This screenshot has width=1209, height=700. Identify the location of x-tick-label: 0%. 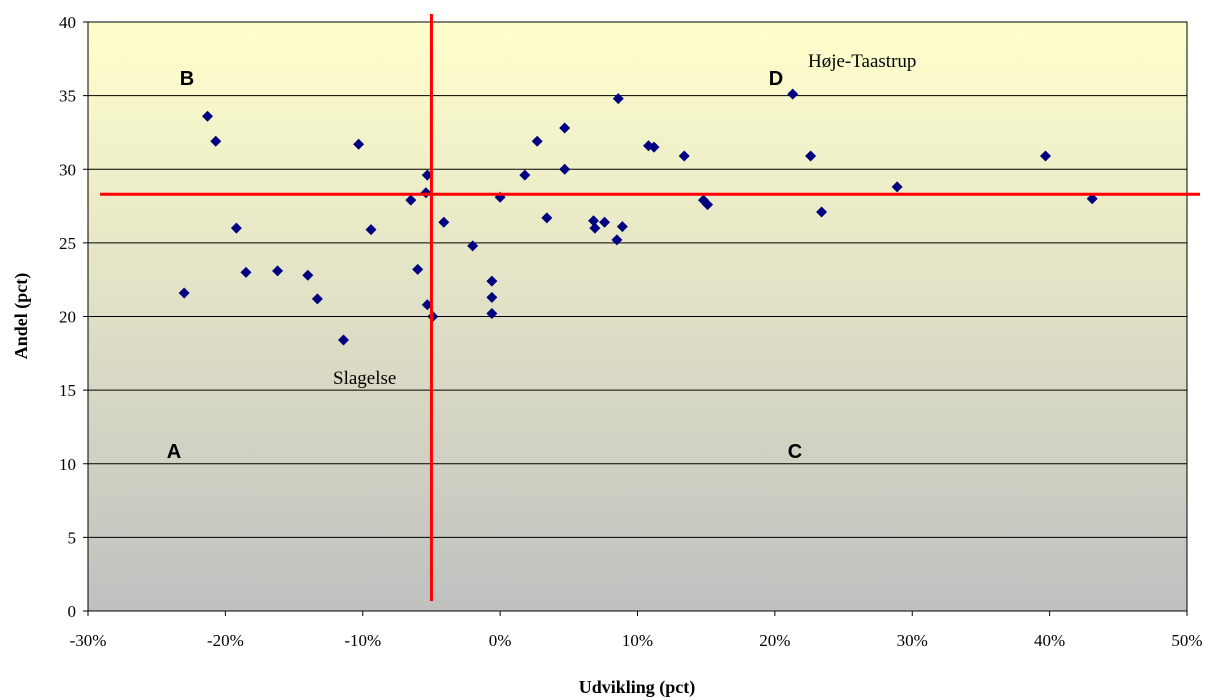
(500, 640).